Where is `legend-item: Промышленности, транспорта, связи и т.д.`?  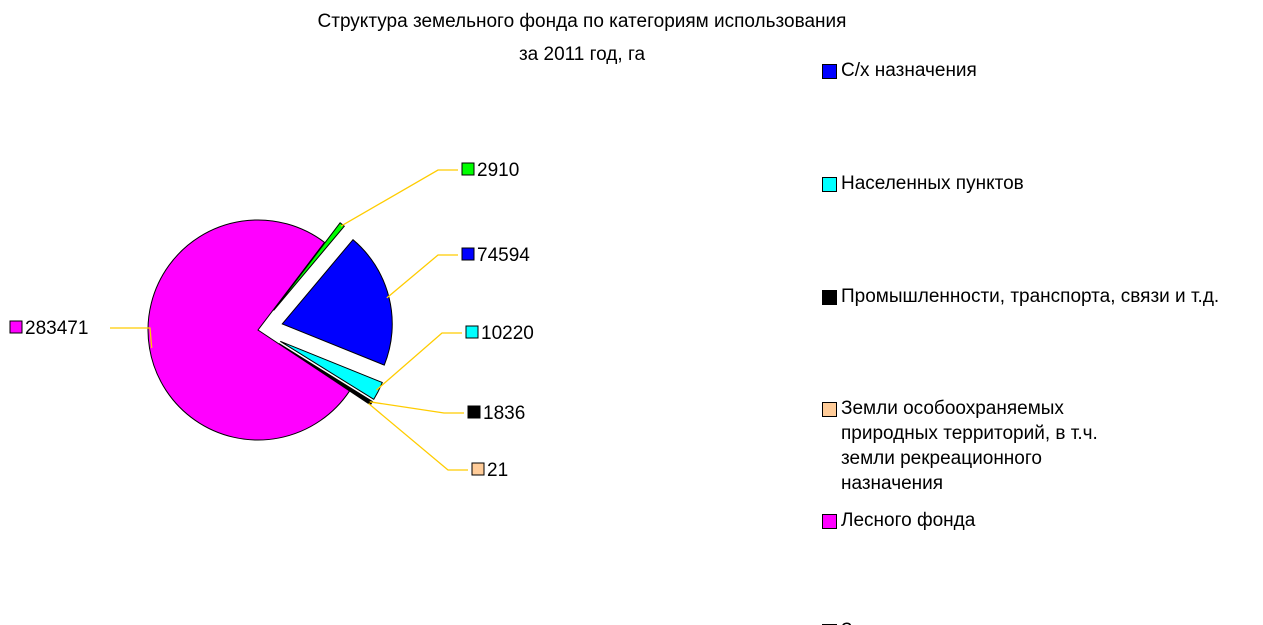
legend-item: Промышленности, транспорта, связи и т.д. is located at coordinates (1032, 296).